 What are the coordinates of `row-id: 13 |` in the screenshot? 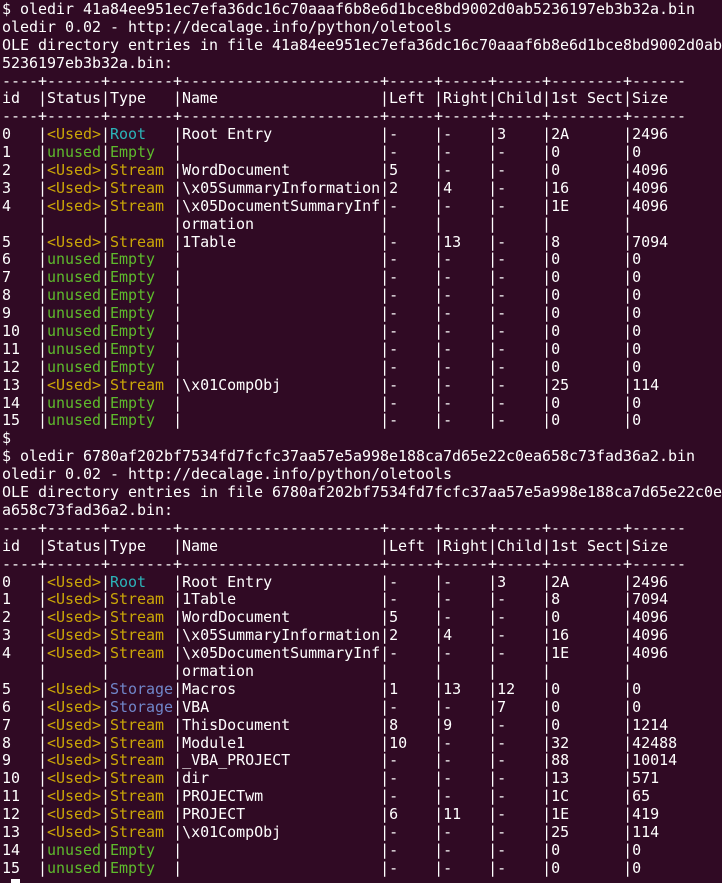 It's located at (25, 384).